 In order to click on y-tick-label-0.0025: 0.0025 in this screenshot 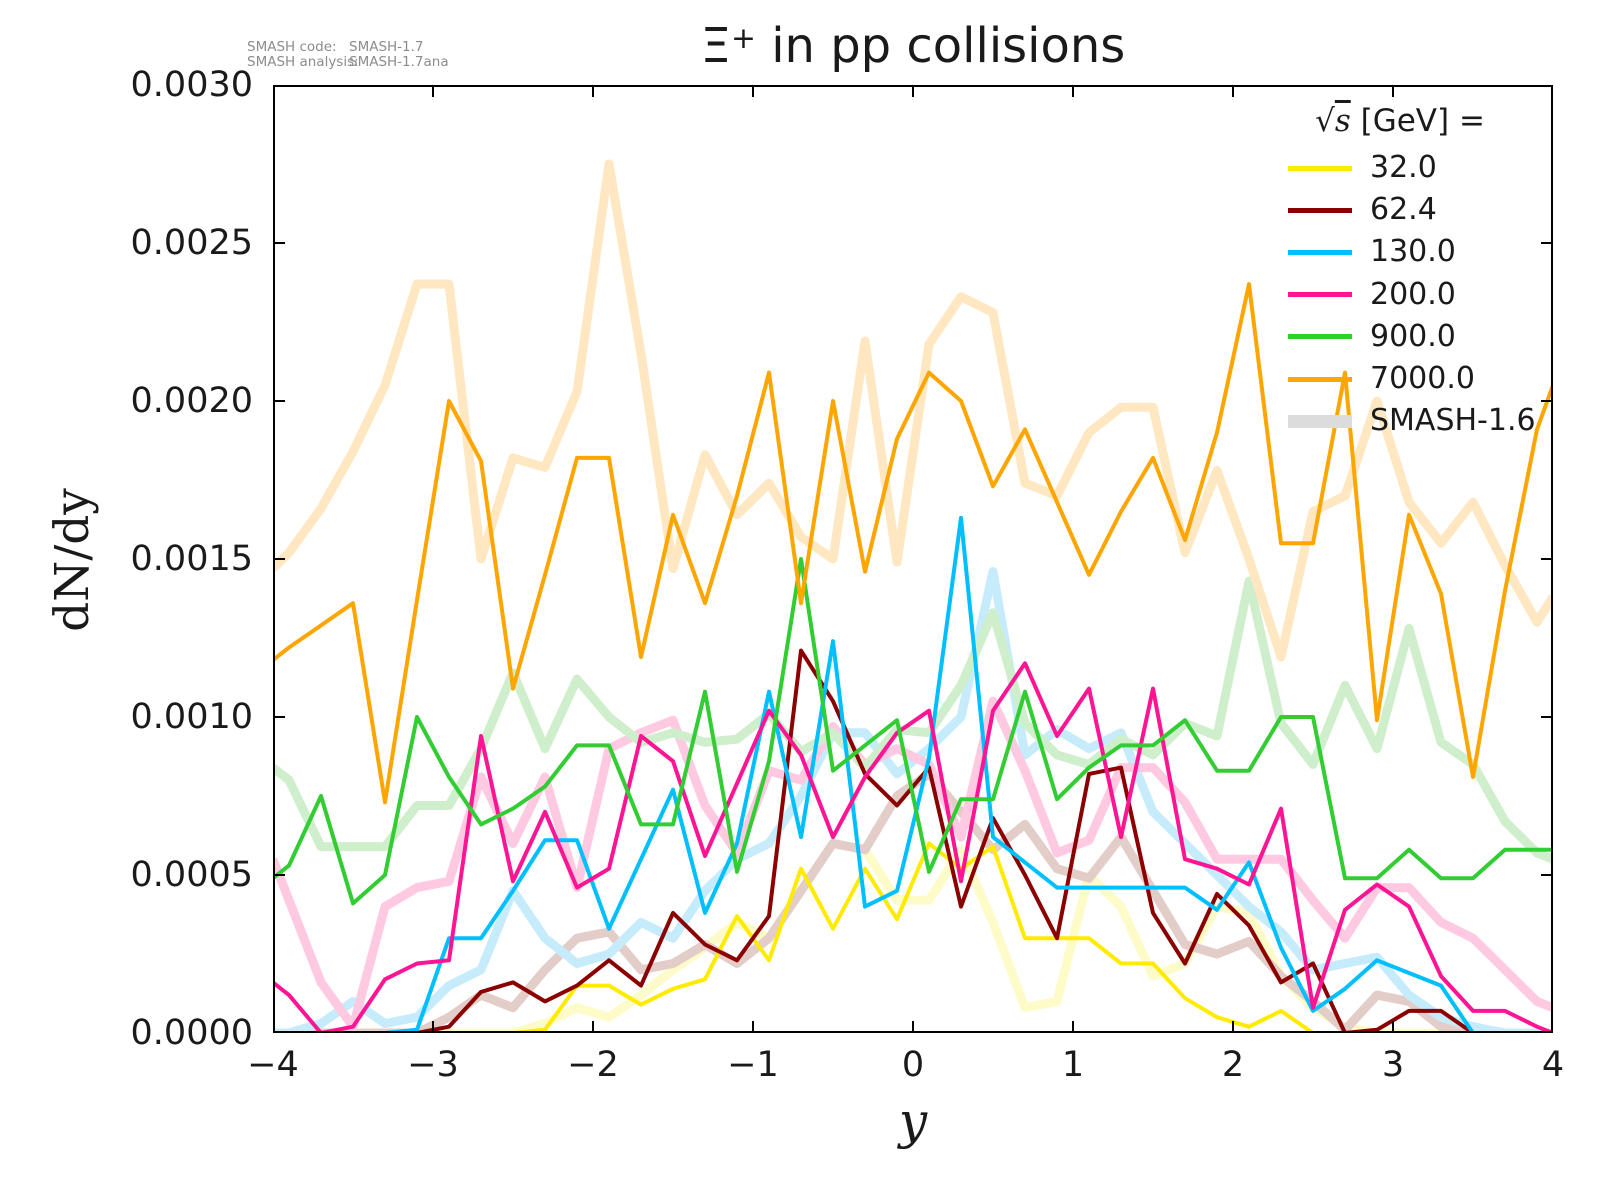, I will do `click(191, 243)`.